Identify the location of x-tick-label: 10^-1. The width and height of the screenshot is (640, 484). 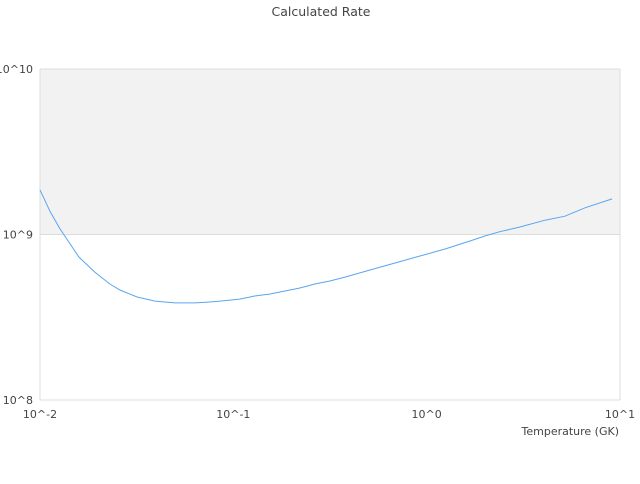
(233, 414).